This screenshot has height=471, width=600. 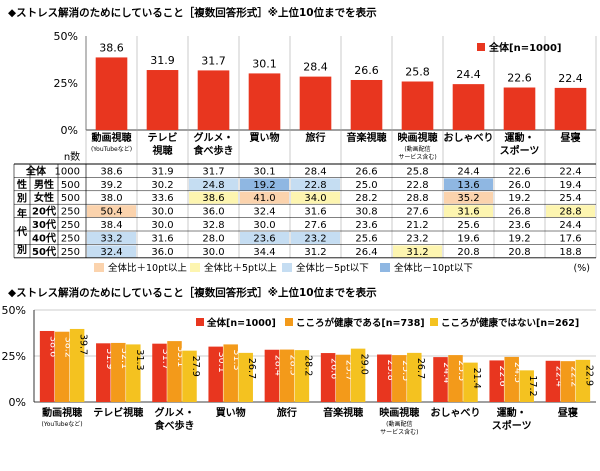 What do you see at coordinates (83, 344) in the screenshot?
I see `bar-value-label-vertical: 39.7` at bounding box center [83, 344].